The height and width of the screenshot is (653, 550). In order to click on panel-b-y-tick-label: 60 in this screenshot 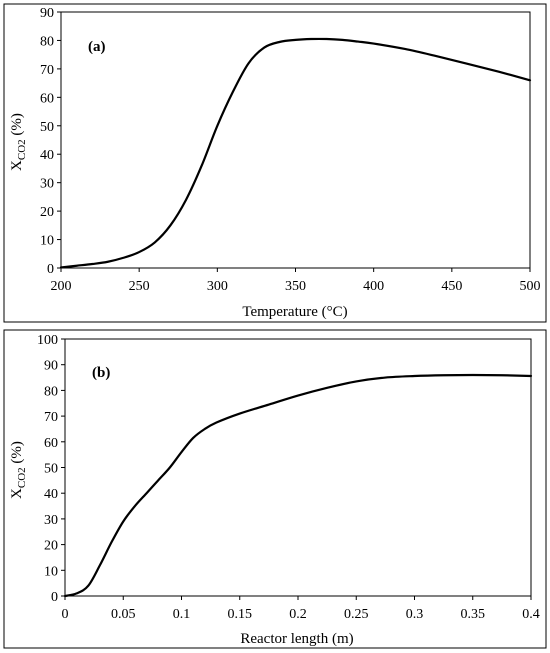, I will do `click(51, 443)`.